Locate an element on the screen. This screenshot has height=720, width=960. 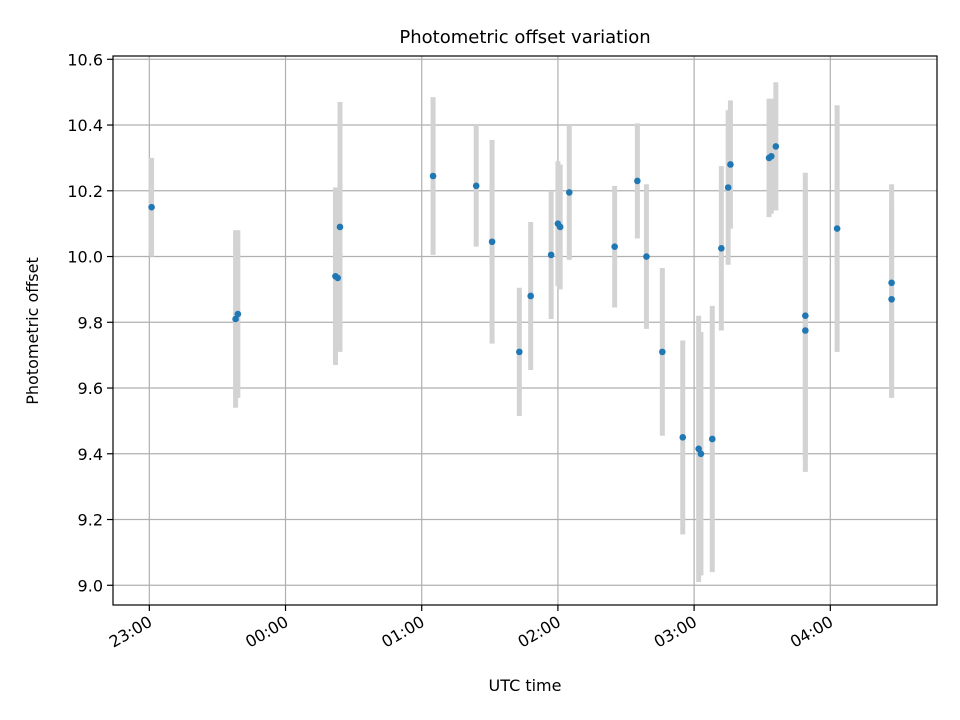
y-tick-label: 9.6 is located at coordinates (90, 388).